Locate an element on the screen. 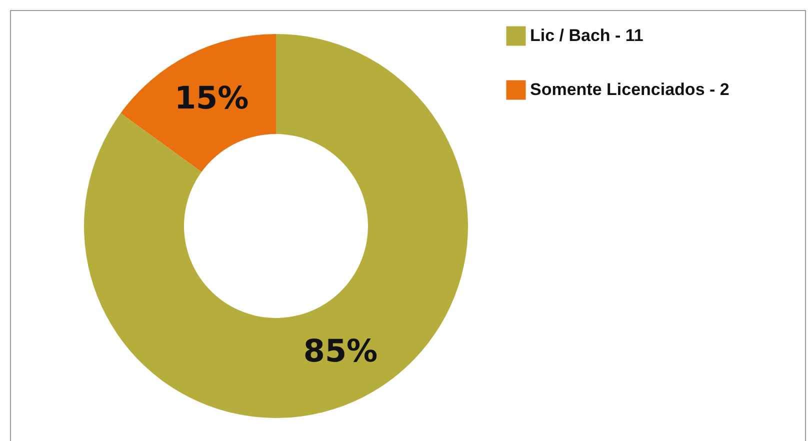  donut-slice is located at coordinates (198, 103).